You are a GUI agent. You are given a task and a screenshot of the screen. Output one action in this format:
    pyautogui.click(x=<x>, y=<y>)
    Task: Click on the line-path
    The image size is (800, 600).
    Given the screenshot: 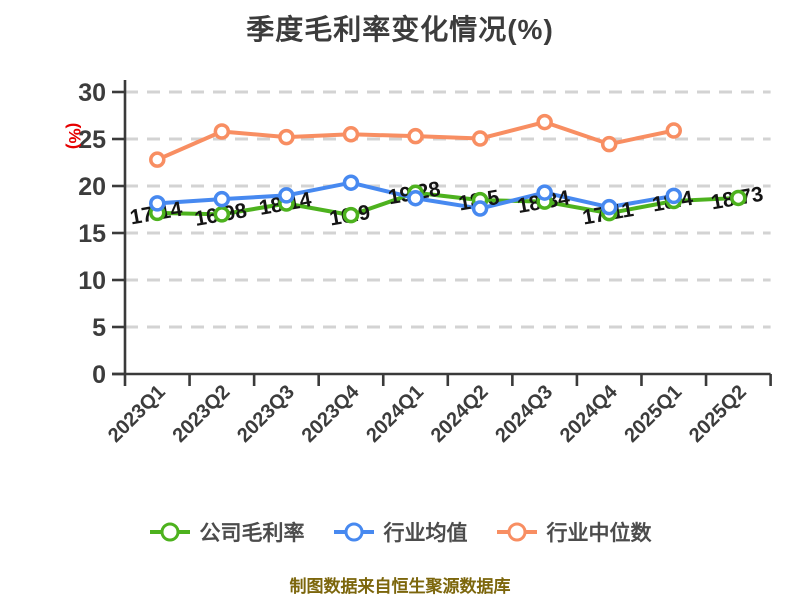 What is the action you would take?
    pyautogui.click(x=448, y=204)
    